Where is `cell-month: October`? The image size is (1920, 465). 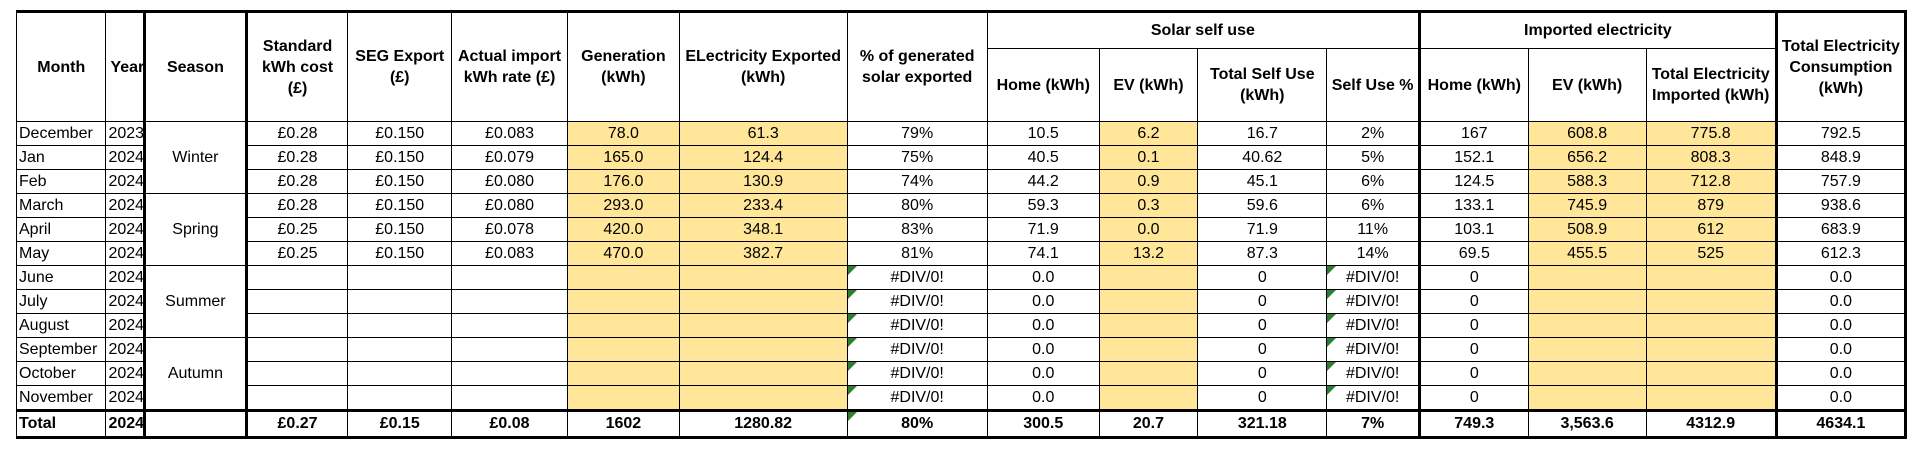
cell-month: October is located at coordinates (61, 373).